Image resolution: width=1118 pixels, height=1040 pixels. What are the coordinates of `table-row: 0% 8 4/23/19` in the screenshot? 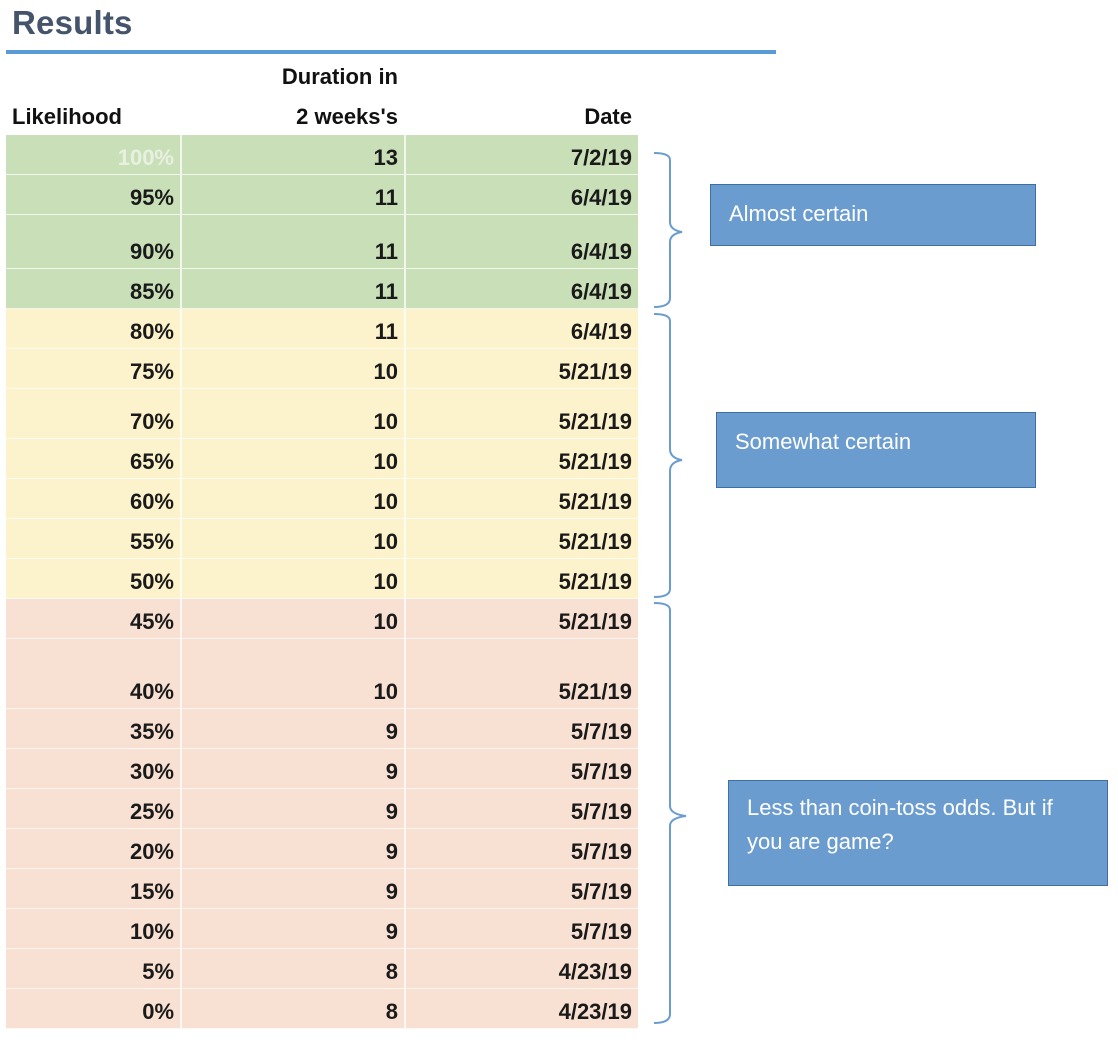 It's located at (322, 1009).